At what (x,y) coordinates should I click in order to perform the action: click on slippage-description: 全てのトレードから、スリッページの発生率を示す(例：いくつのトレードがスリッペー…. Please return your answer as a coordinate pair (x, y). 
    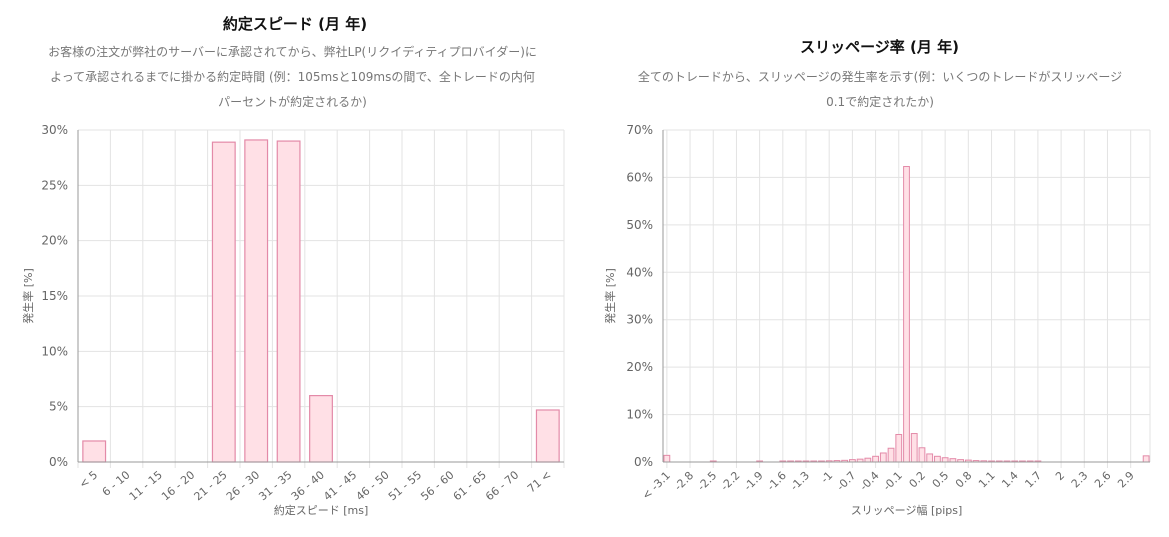
    Looking at the image, I should click on (880, 89).